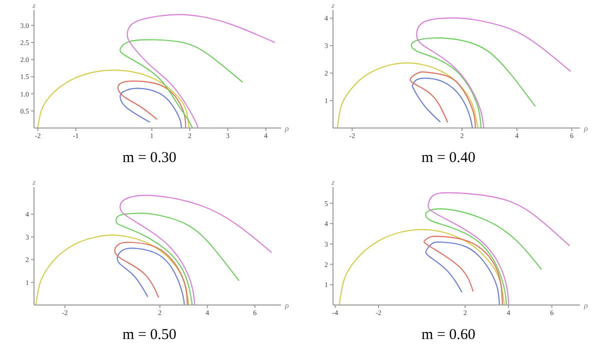 This screenshot has height=353, width=598. I want to click on text: m = 0.30, so click(150, 158).